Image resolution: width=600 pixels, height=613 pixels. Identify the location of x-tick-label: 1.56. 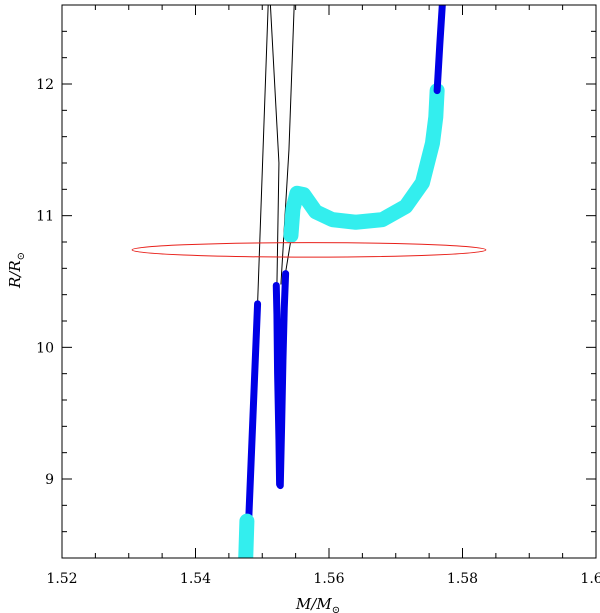
(328, 579).